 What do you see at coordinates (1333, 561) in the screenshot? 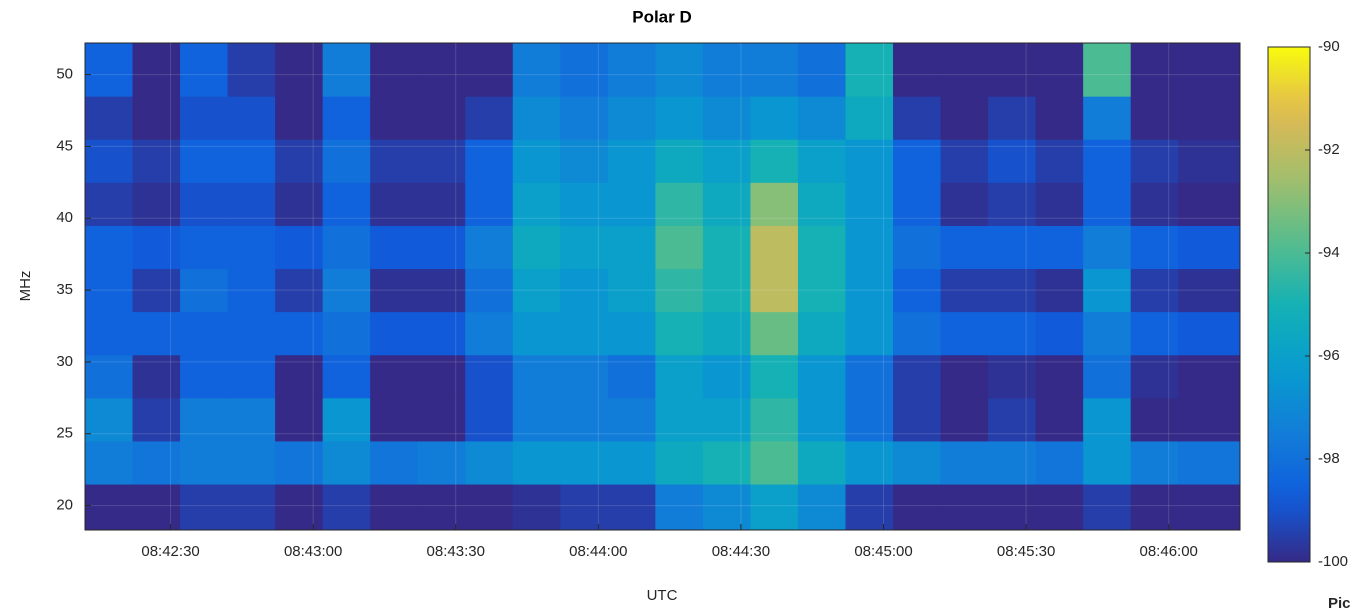
I see `colorbar-tick-label: -100` at bounding box center [1333, 561].